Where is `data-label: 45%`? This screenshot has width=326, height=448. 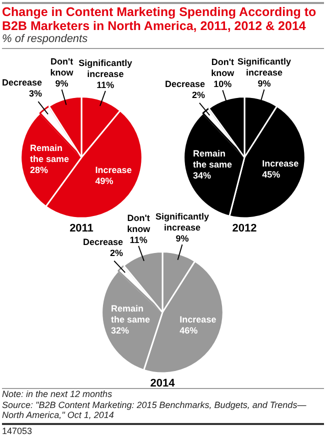
data-label: 45% is located at coordinates (271, 174).